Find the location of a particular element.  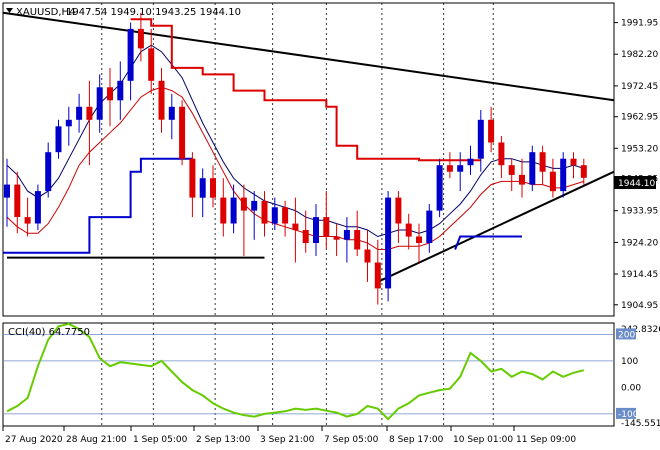

time-tick-label-6: 8 Sep 17:00 is located at coordinates (416, 440).